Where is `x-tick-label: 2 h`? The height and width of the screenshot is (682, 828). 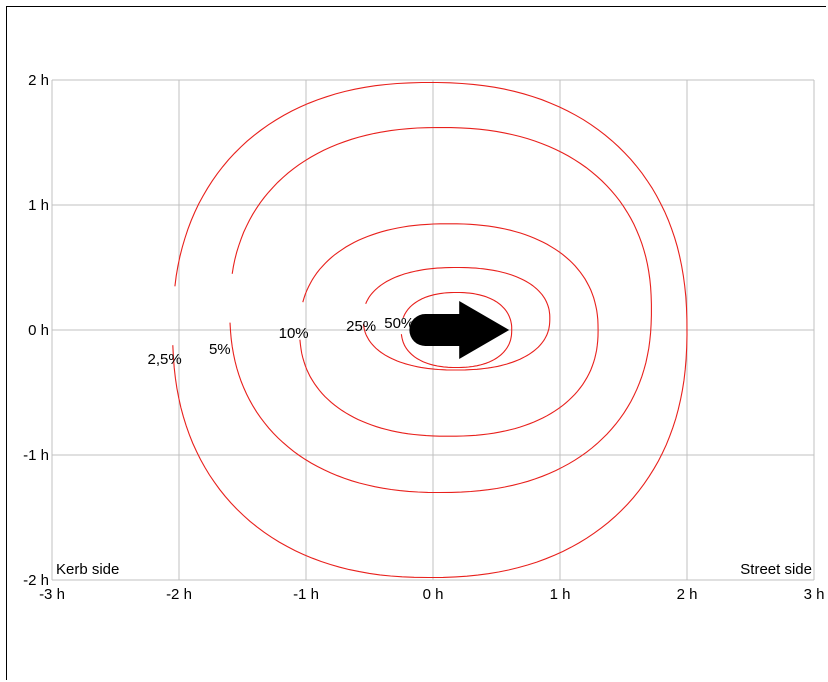 x-tick-label: 2 h is located at coordinates (687, 594).